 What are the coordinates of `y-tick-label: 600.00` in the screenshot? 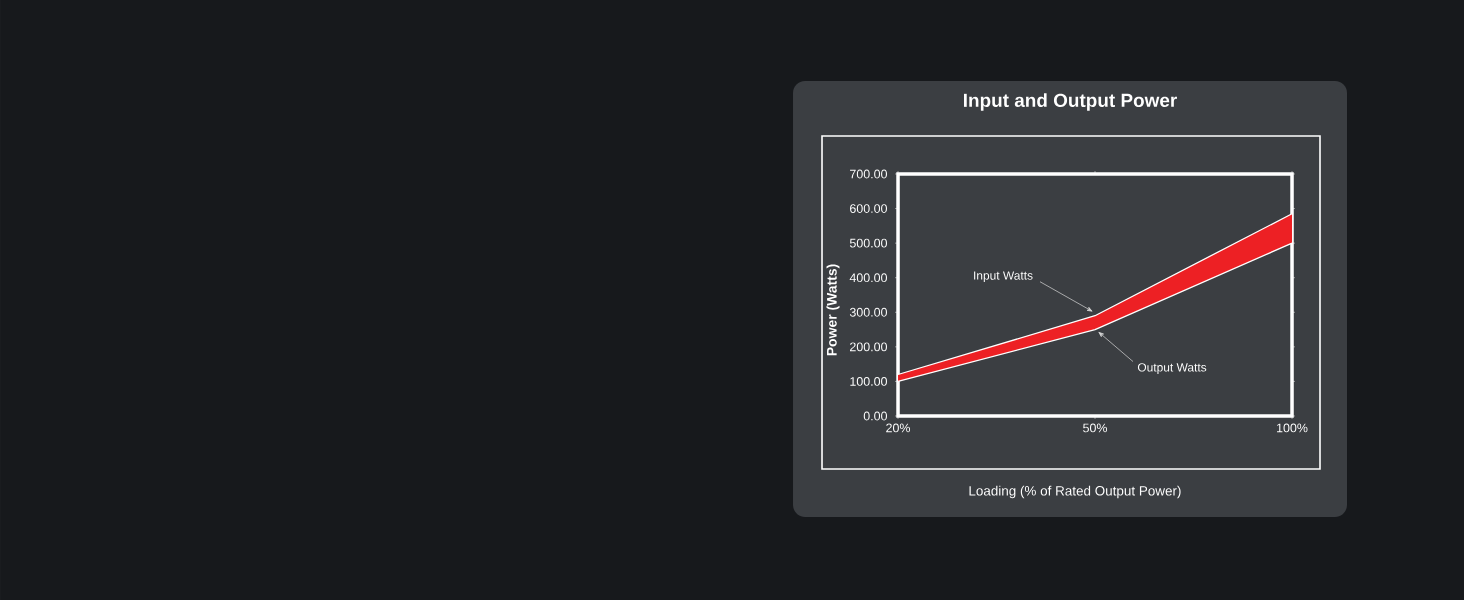 It's located at (868, 208).